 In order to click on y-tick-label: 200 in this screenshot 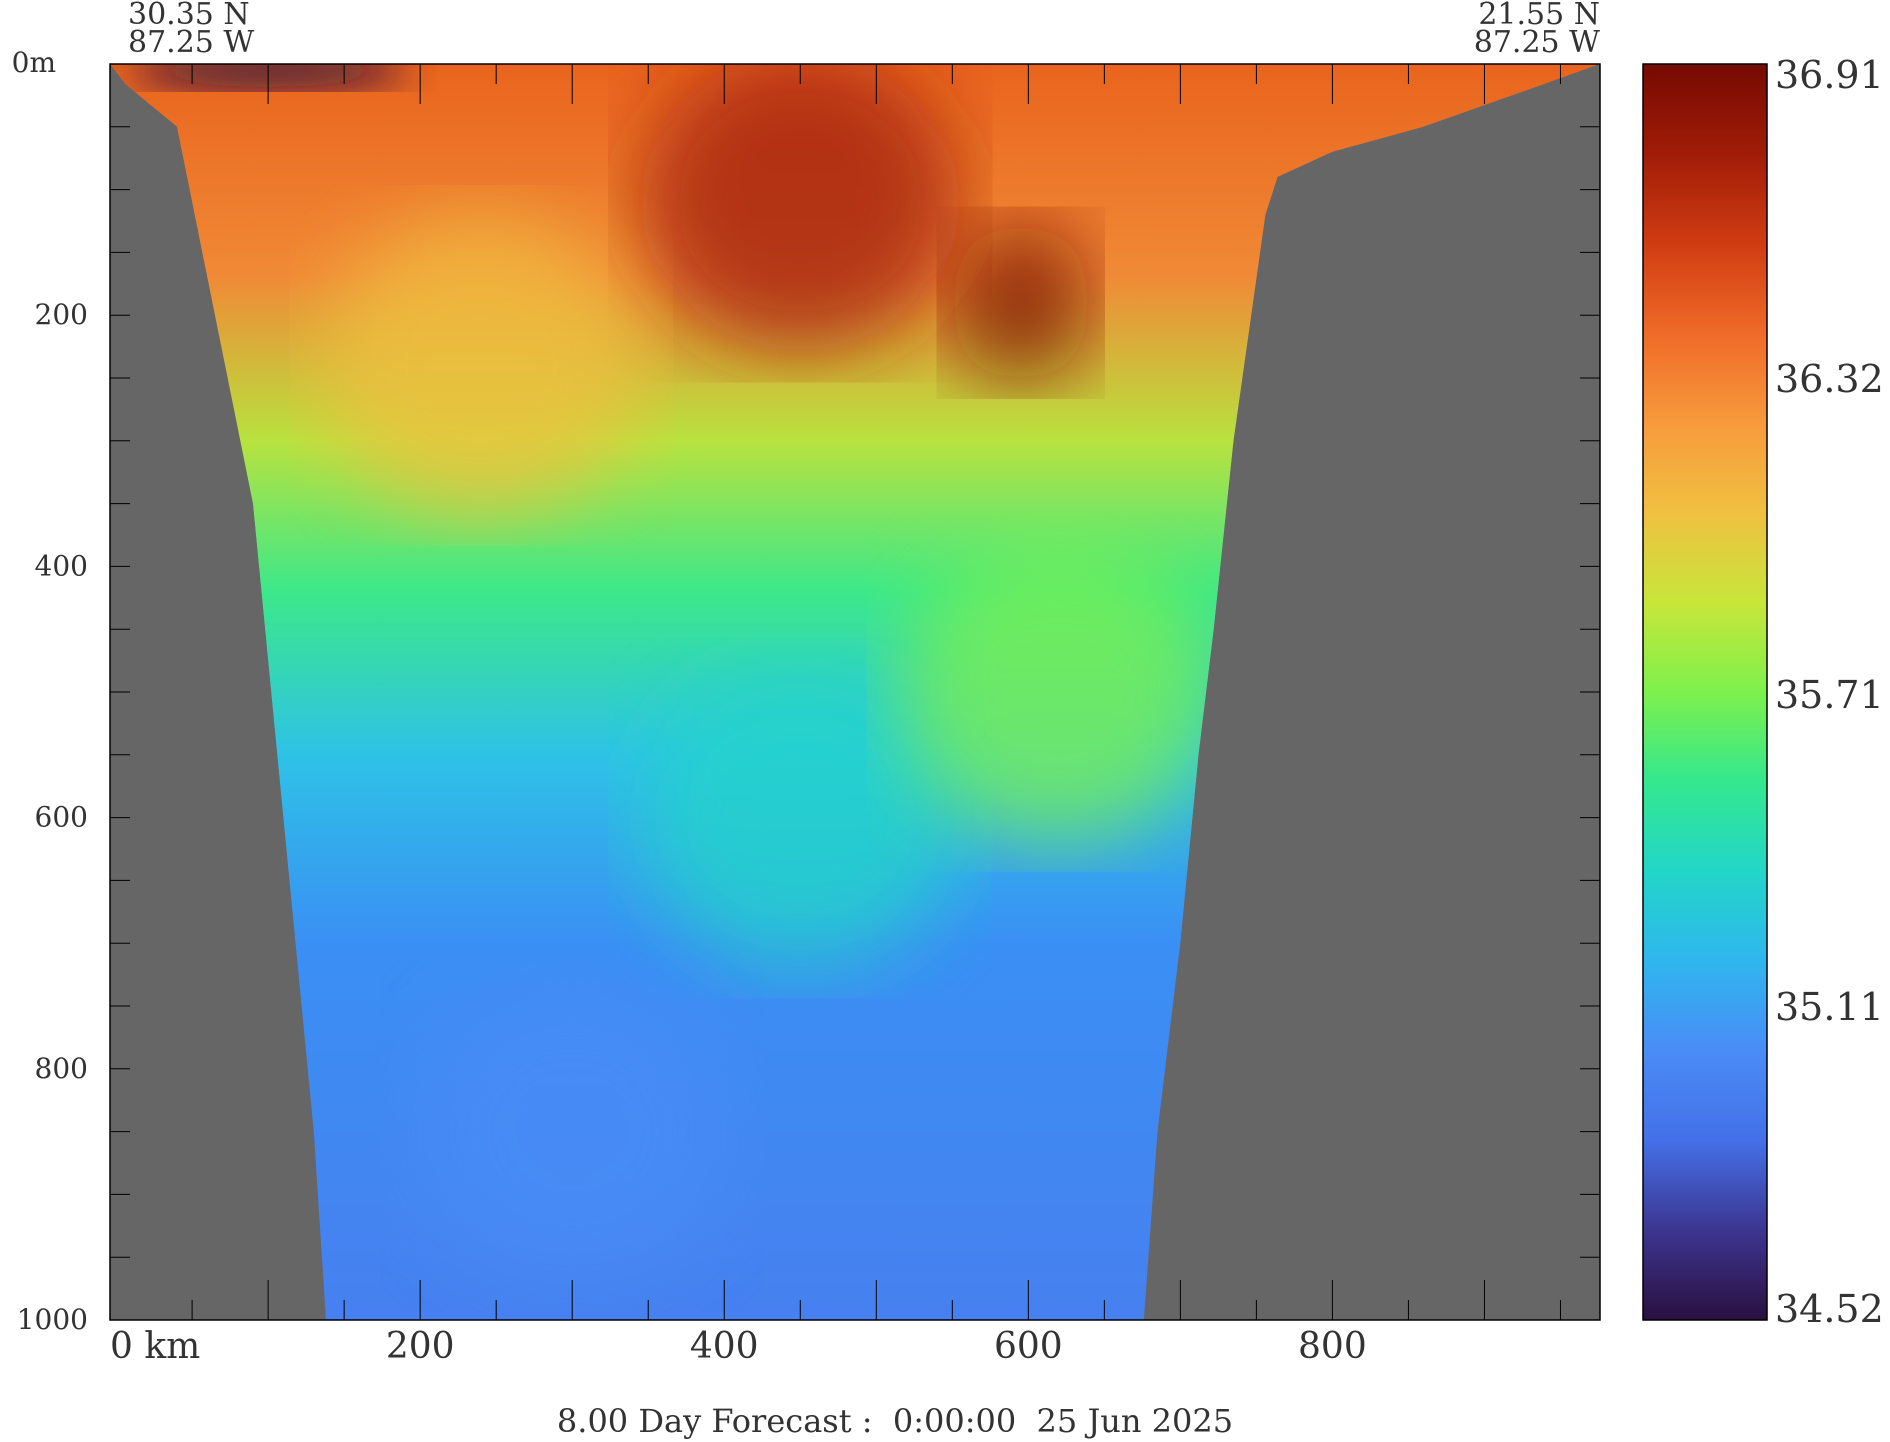, I will do `click(61, 314)`.